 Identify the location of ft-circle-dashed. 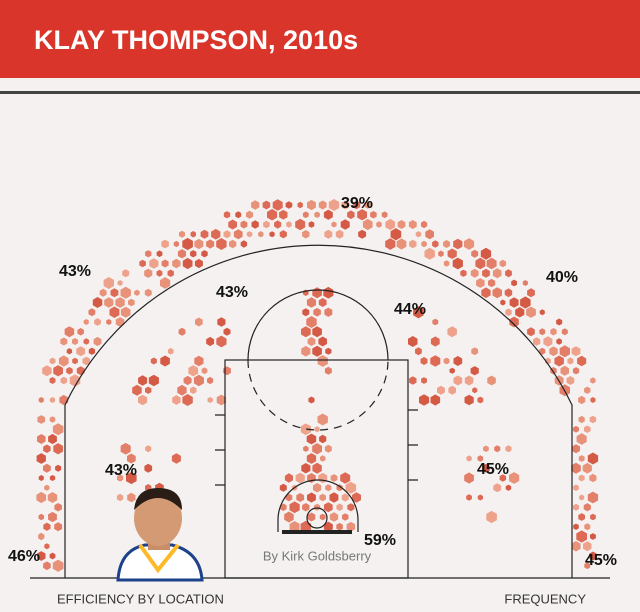
(318, 395).